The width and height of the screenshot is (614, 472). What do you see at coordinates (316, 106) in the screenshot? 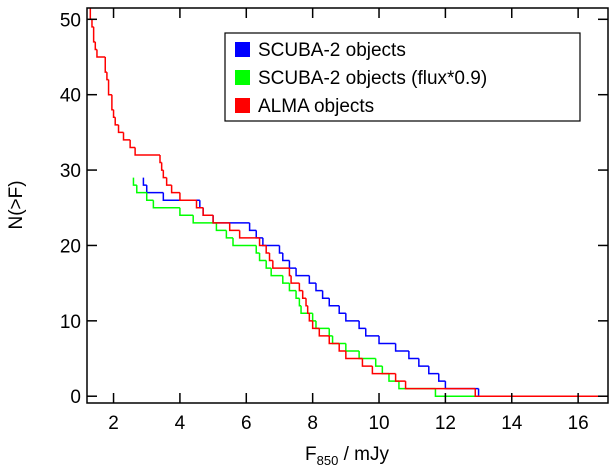
I see `legend-label: ALMA objects` at bounding box center [316, 106].